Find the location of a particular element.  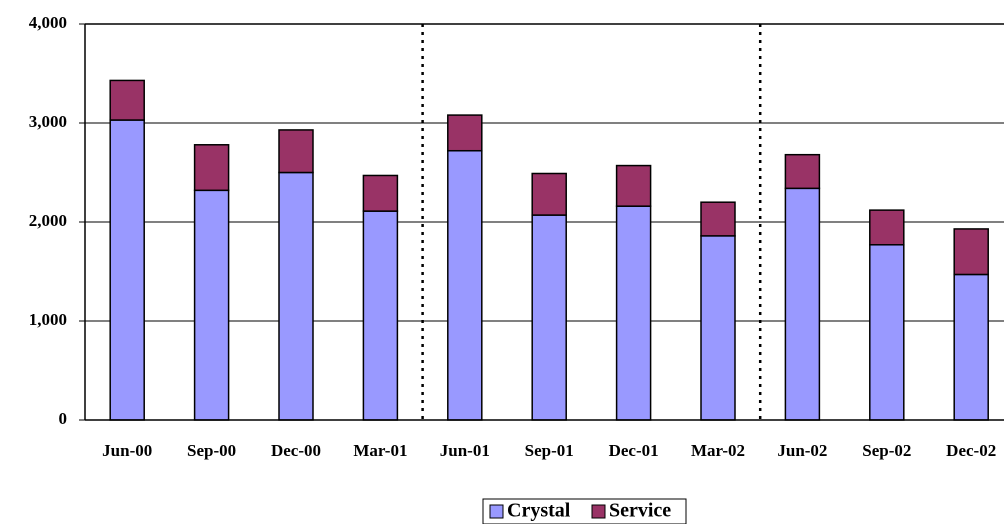

y-tick-label: 3,000 is located at coordinates (48, 121).